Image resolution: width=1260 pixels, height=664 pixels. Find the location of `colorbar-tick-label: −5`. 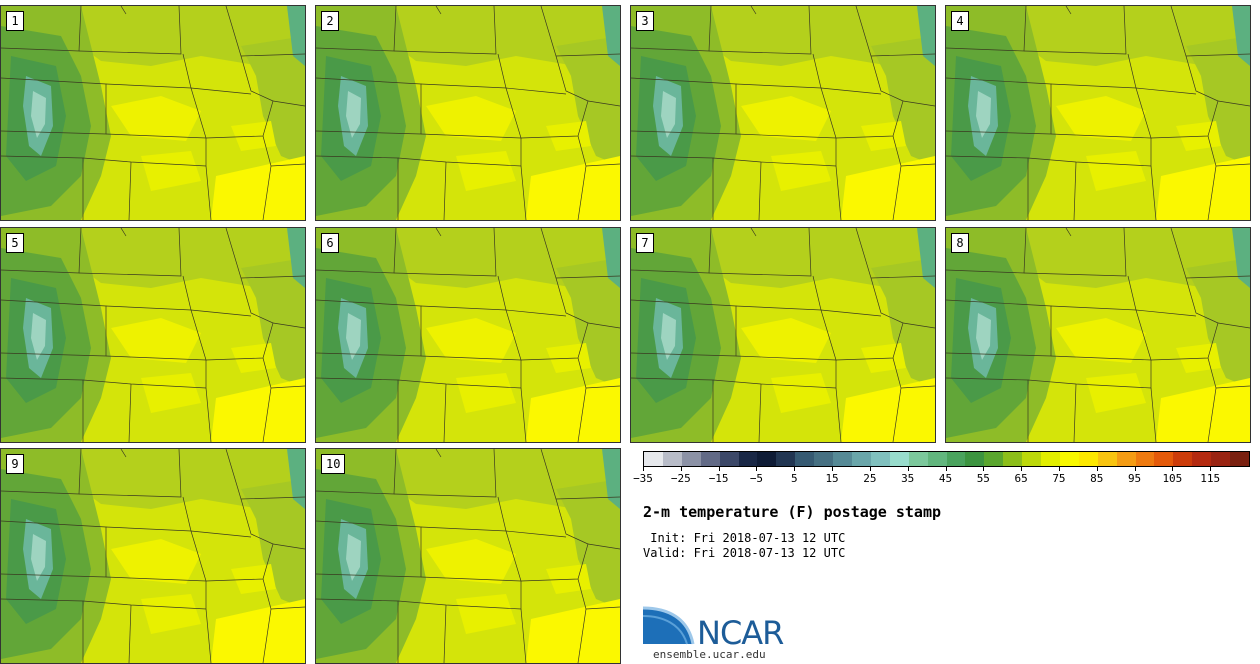

colorbar-tick-label: −5 is located at coordinates (756, 478).